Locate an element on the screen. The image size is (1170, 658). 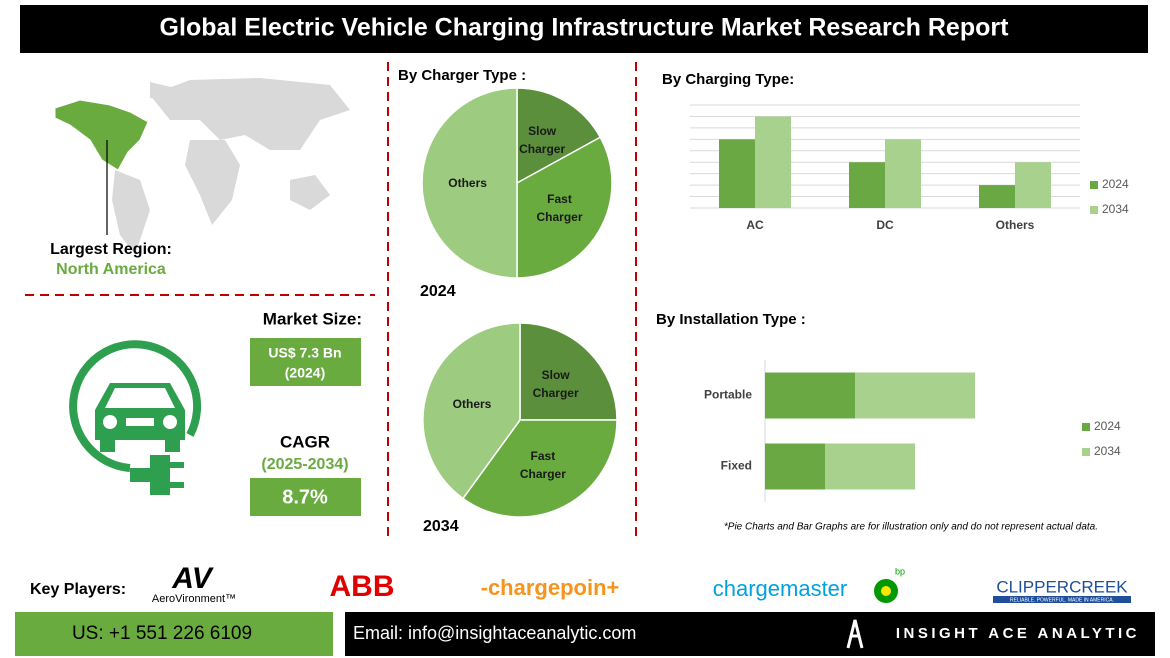
phone-box is located at coordinates (174, 634).